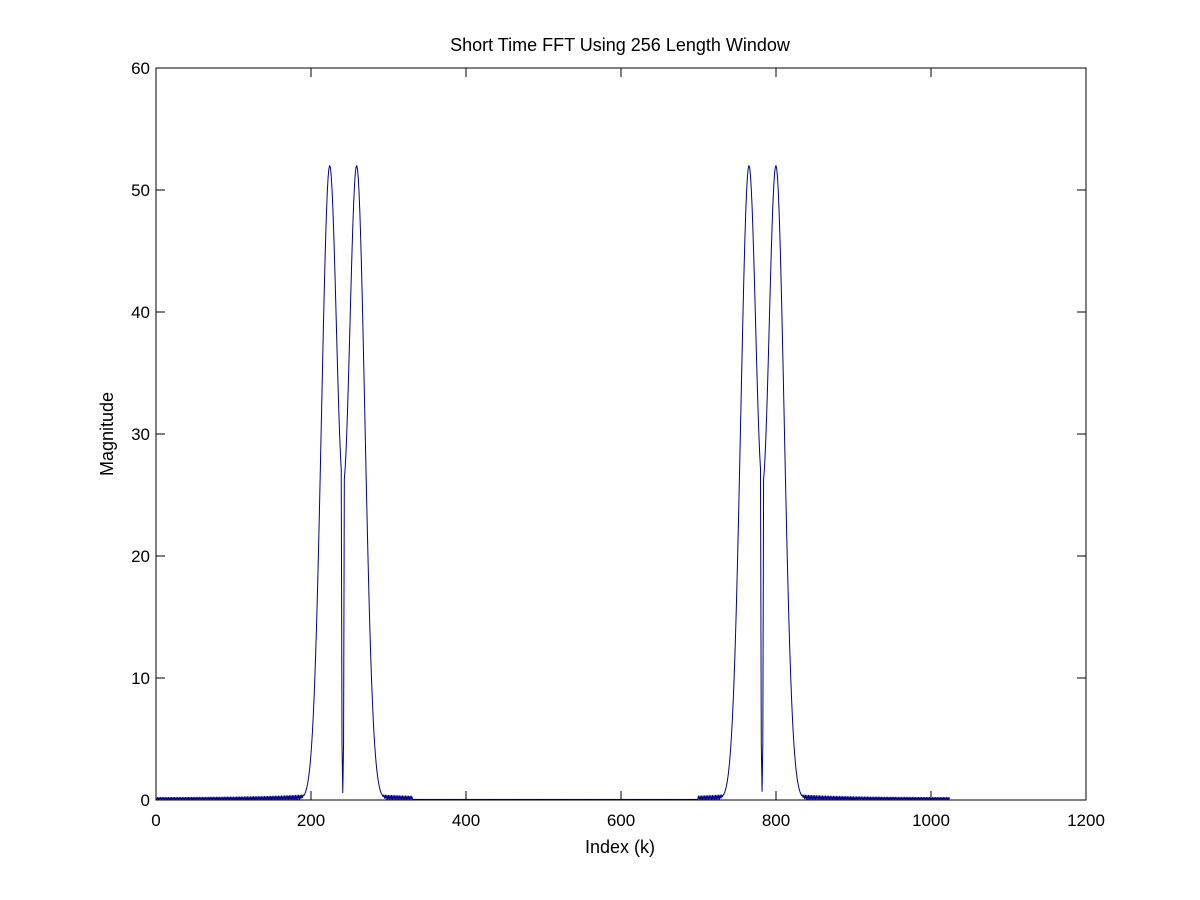  I want to click on x-tick-label: 1200, so click(1086, 820).